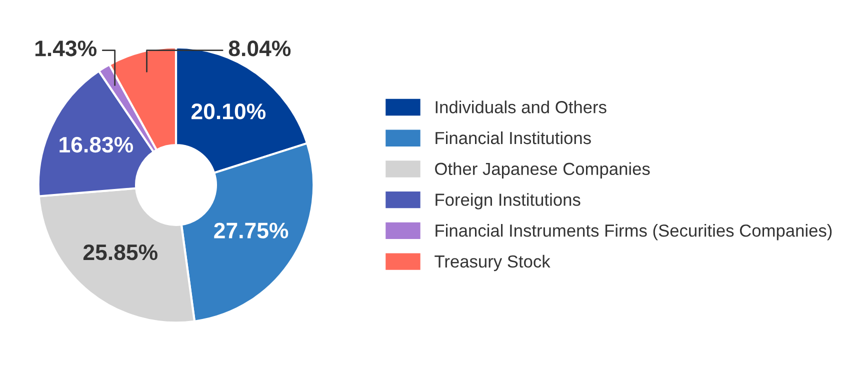  What do you see at coordinates (251, 230) in the screenshot?
I see `data-label: 27.75%` at bounding box center [251, 230].